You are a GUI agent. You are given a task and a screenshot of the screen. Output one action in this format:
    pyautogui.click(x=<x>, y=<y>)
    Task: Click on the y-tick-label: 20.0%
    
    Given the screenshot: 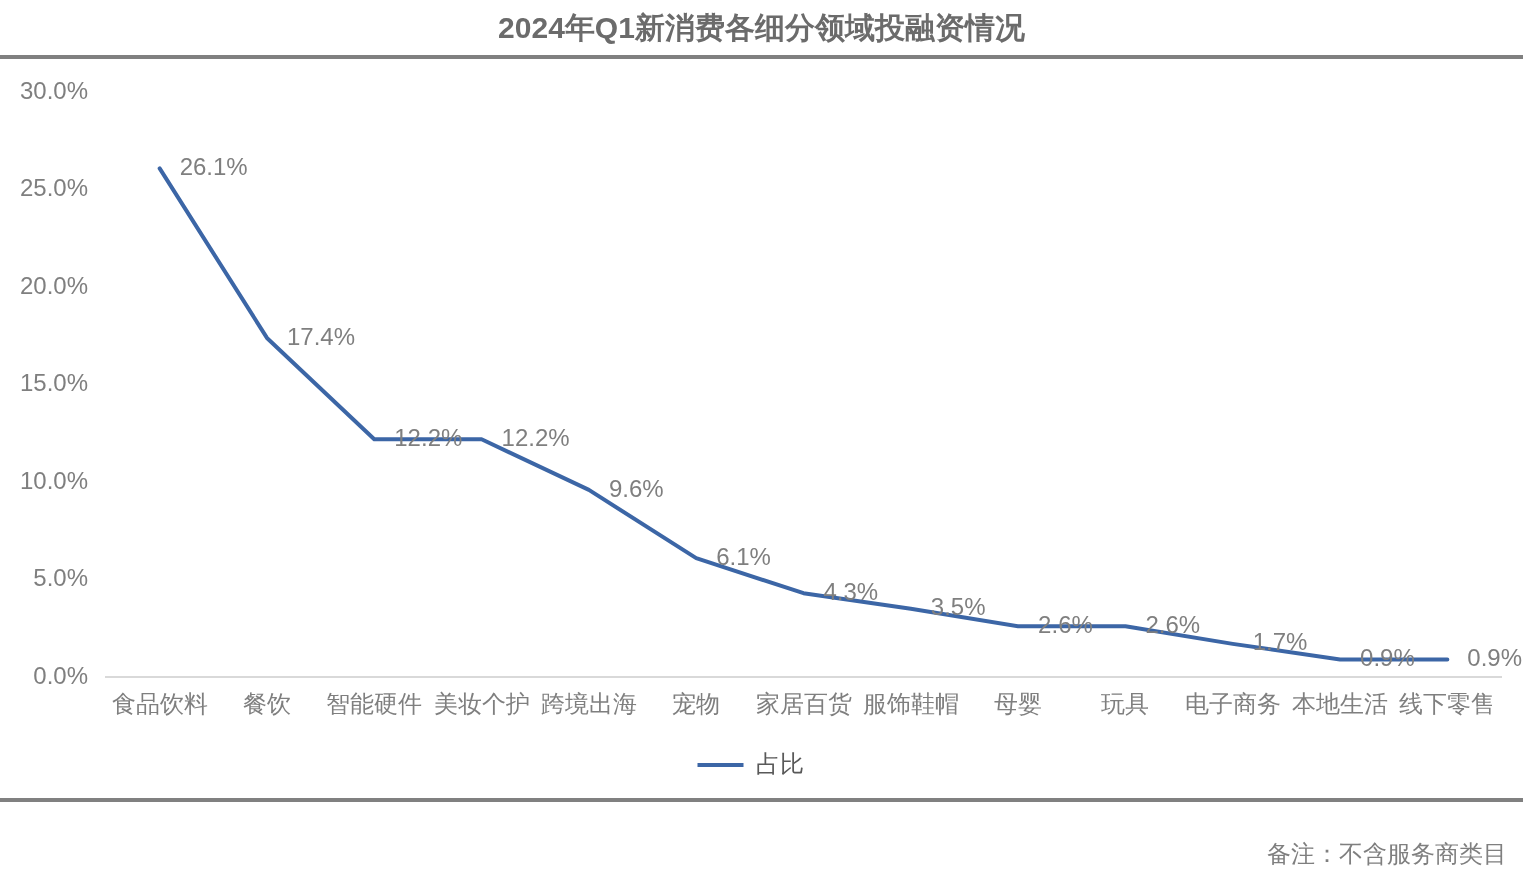 What is the action you would take?
    pyautogui.click(x=53, y=285)
    